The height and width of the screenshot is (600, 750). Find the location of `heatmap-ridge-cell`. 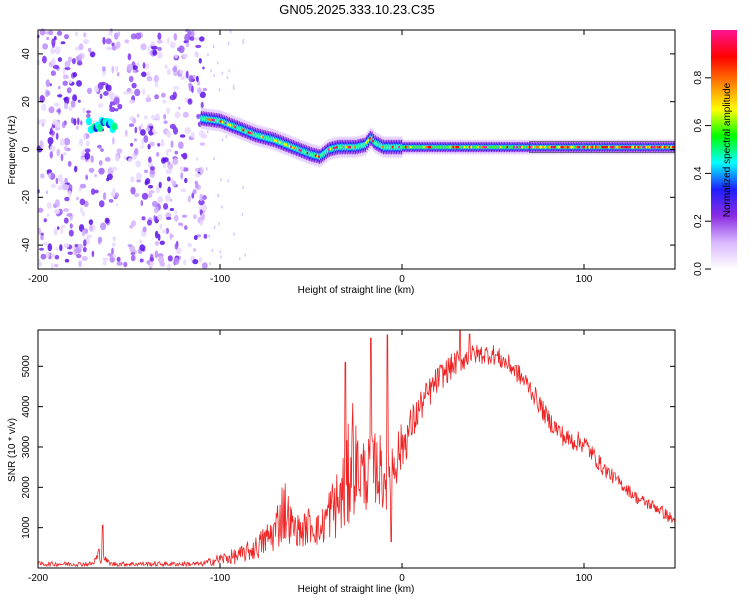

heatmap-ridge-cell is located at coordinates (88, 121).